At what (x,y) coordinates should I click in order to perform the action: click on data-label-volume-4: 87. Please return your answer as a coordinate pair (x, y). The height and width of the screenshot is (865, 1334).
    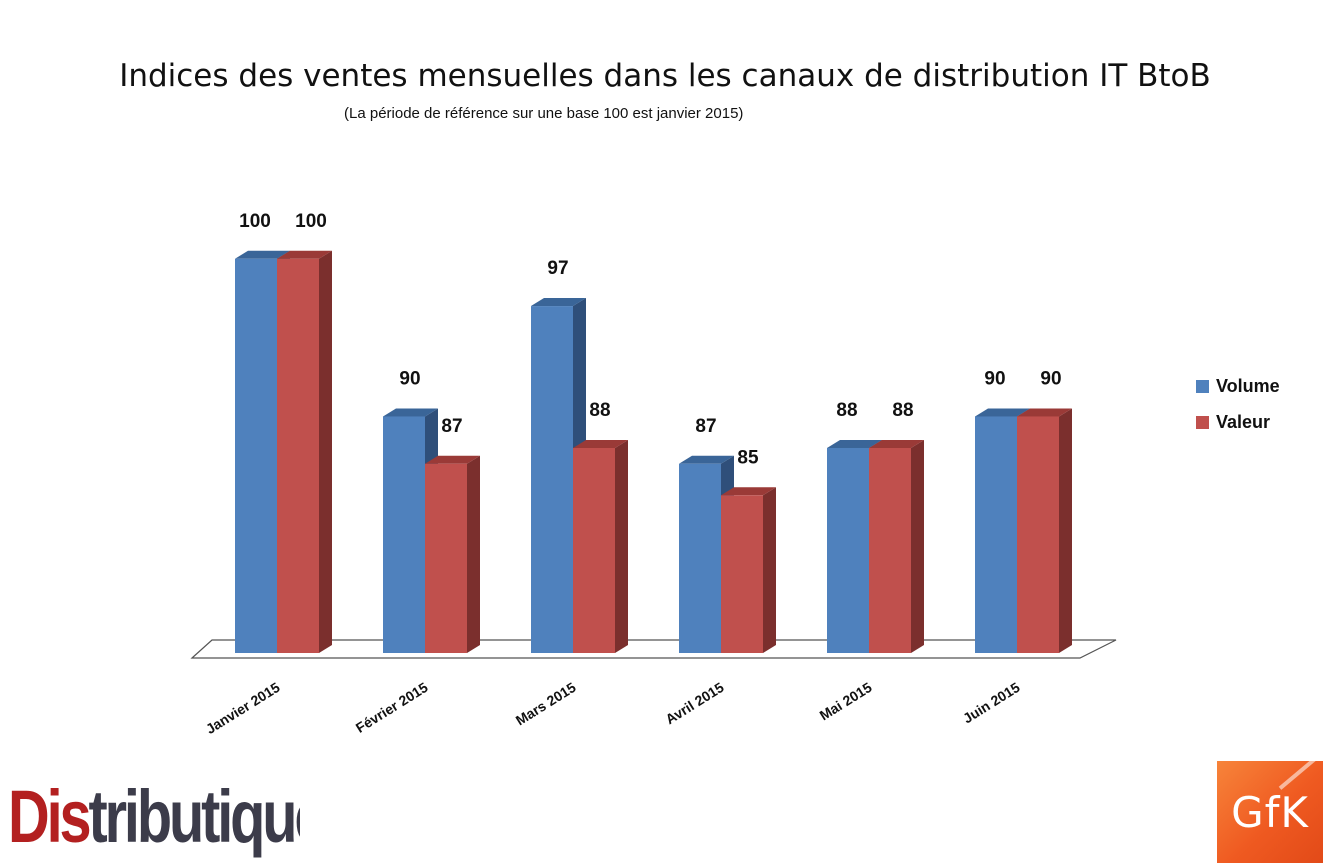
    Looking at the image, I should click on (705, 426).